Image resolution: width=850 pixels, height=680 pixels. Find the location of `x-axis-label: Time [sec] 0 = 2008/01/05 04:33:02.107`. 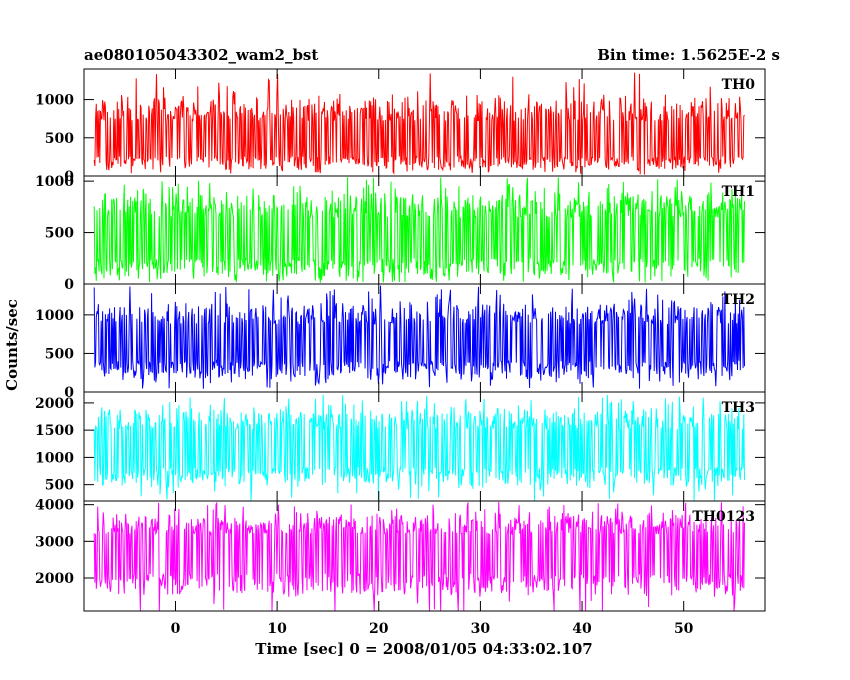

x-axis-label: Time [sec] 0 = 2008/01/05 04:33:02.107 is located at coordinates (423, 649).